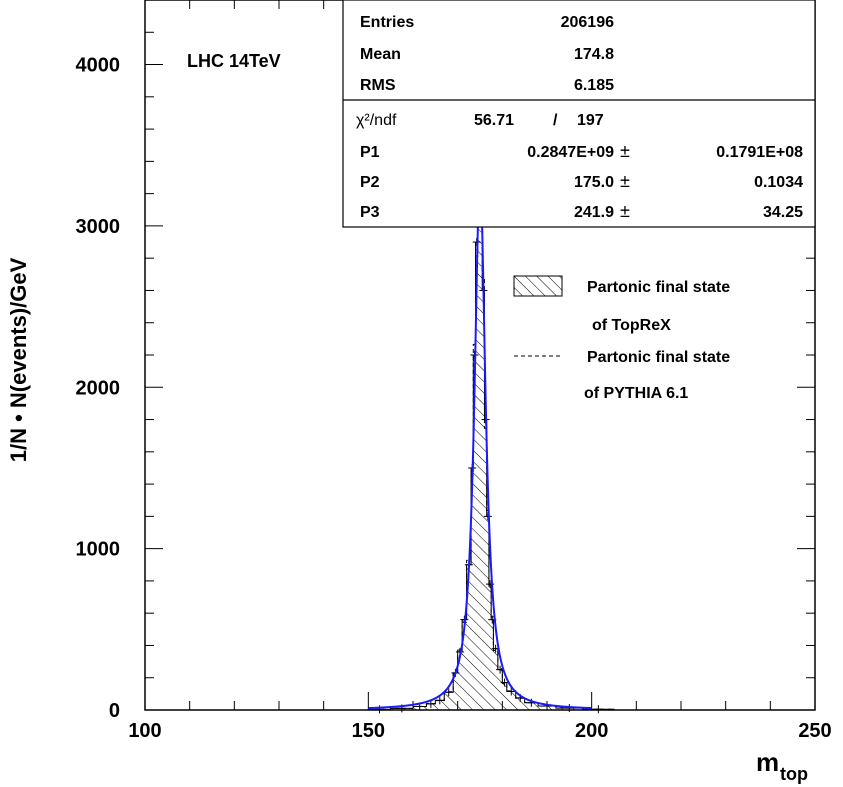 This screenshot has width=843, height=787. Describe the element at coordinates (98, 66) in the screenshot. I see `y-tick-label: 4000` at that location.